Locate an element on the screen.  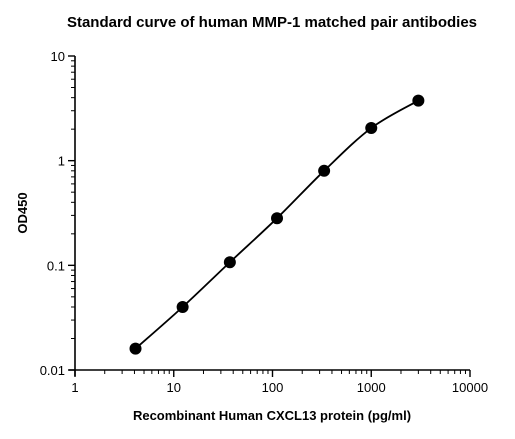
y-tick-label: 0.1 is located at coordinates (56, 265).